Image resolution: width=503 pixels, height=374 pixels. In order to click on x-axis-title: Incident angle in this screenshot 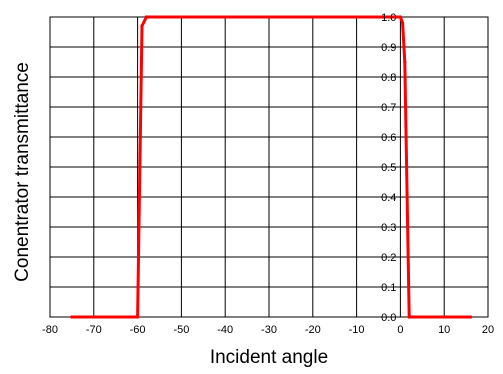, I will do `click(269, 357)`.